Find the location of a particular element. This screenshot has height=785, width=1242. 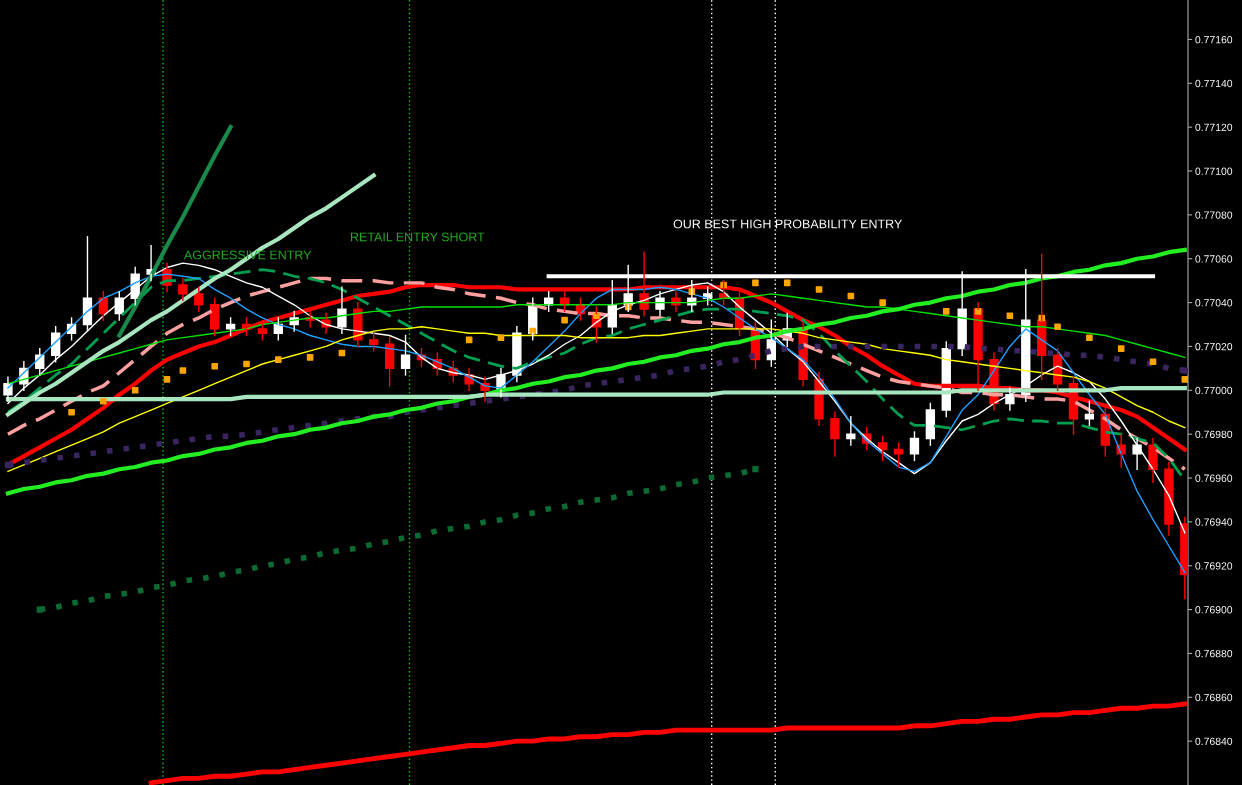

y-tick-label: 0.77060 is located at coordinates (1214, 259).